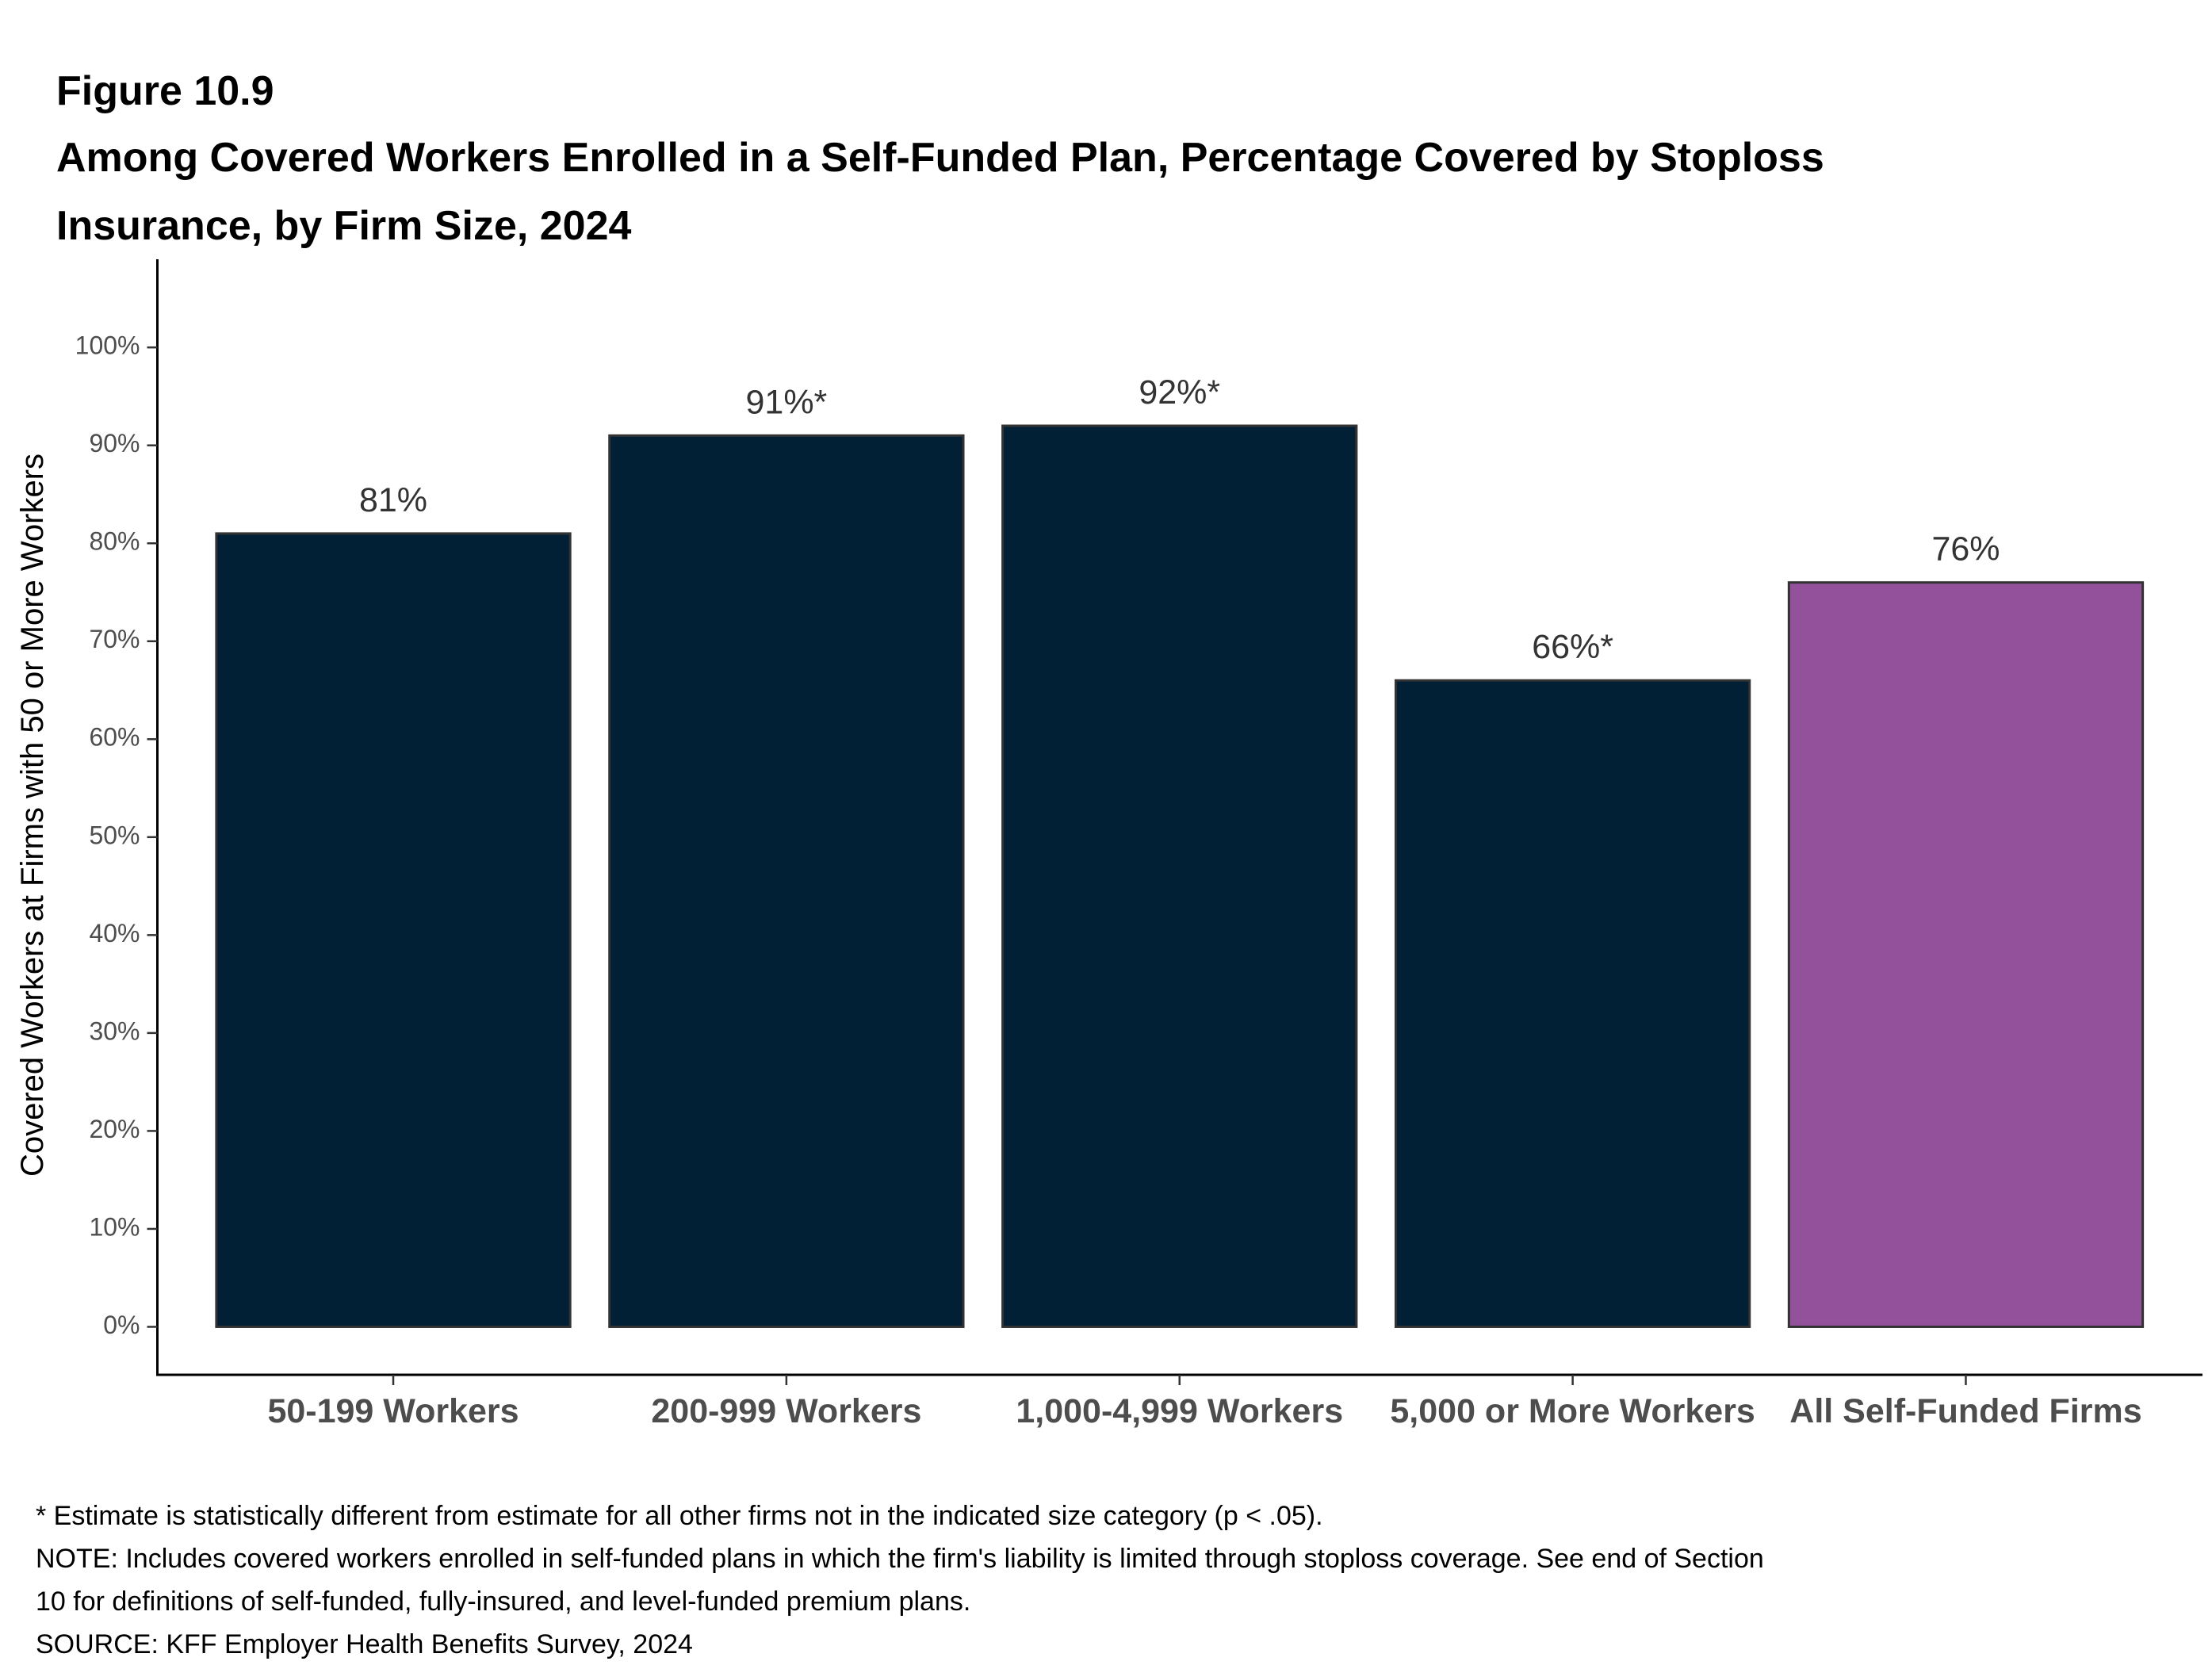 Image resolution: width=2212 pixels, height=1665 pixels. What do you see at coordinates (1572, 647) in the screenshot?
I see `value-label: 66%*` at bounding box center [1572, 647].